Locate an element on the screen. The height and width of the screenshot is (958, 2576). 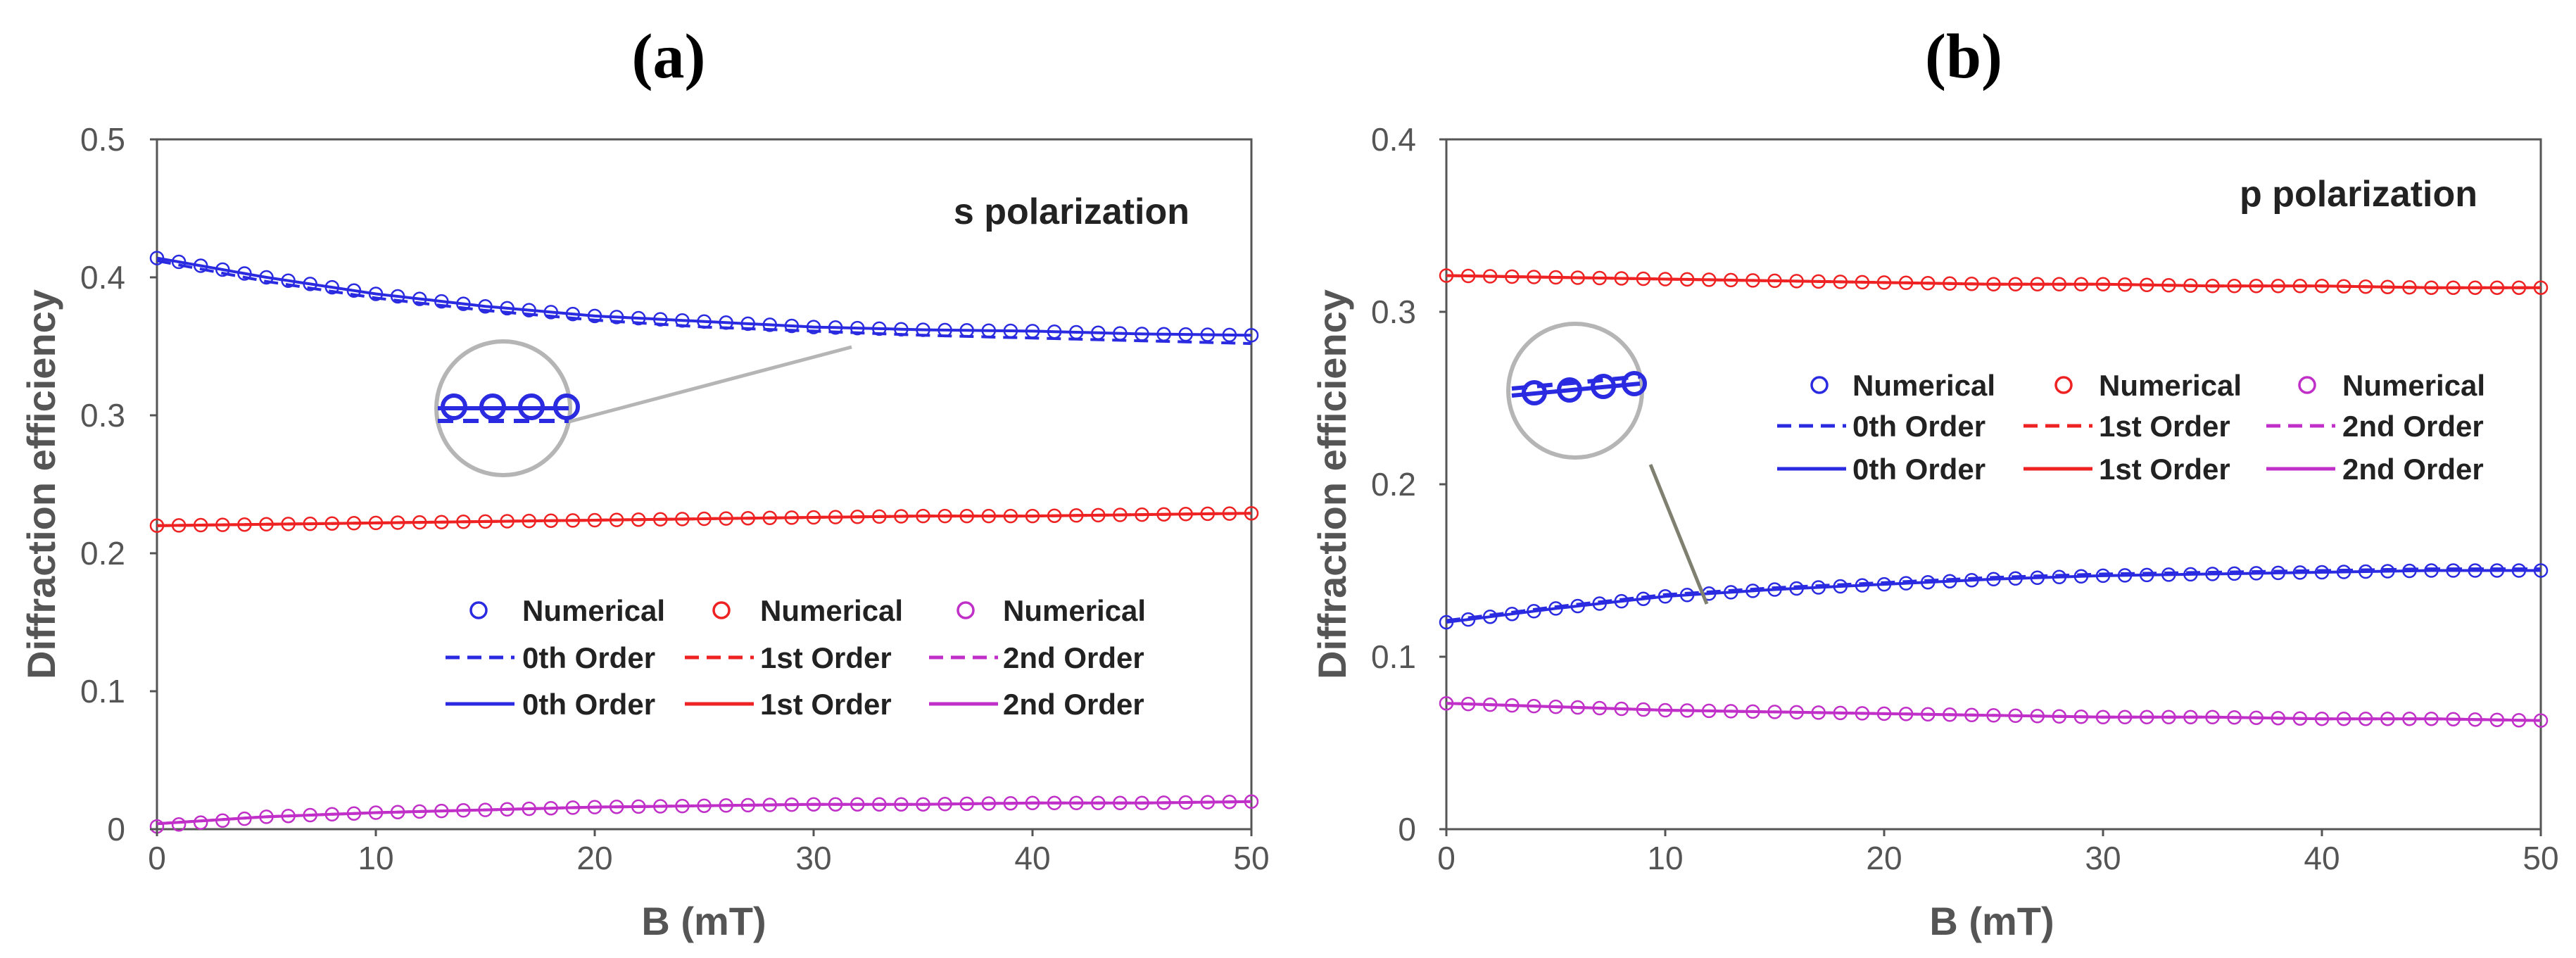
y-tick-label: 0.5 is located at coordinates (102, 139).